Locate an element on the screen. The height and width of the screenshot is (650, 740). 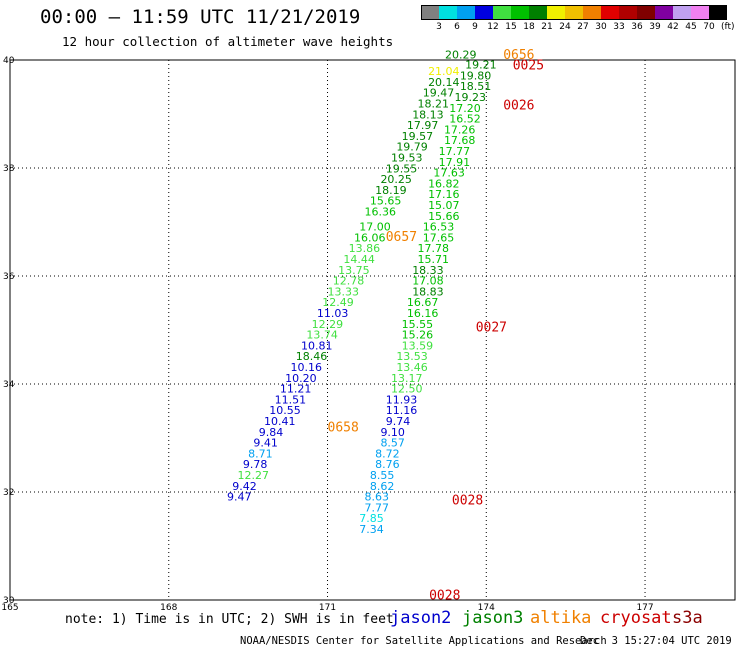
legend-altika: altika is located at coordinates (561, 618).